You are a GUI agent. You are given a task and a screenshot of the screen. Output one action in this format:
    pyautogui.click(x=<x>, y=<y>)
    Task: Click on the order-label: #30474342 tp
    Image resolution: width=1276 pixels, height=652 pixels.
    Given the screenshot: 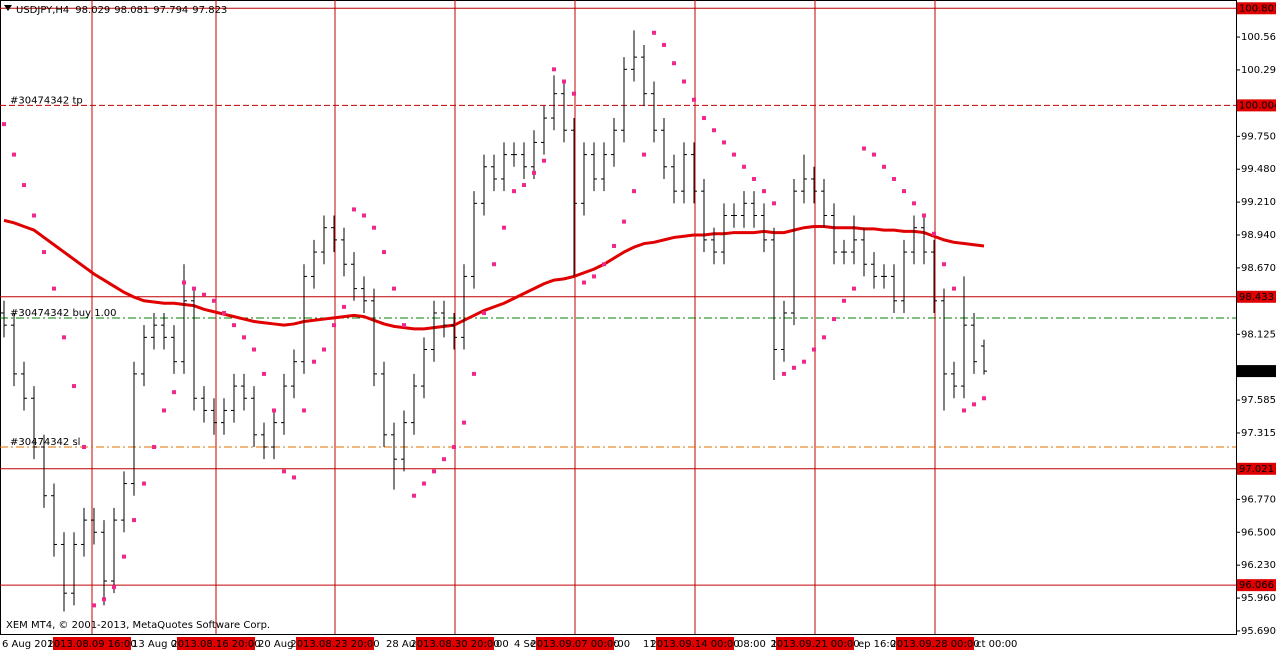 What is the action you would take?
    pyautogui.click(x=46, y=100)
    